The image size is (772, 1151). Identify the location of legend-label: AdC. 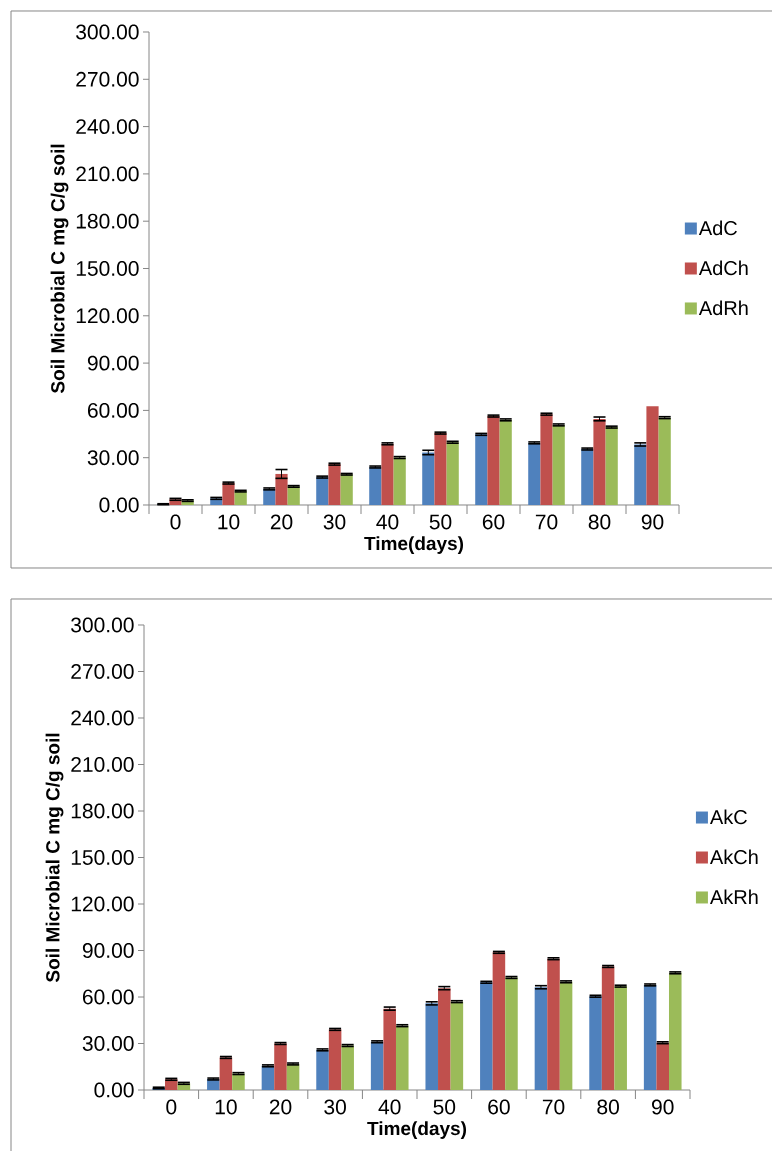
(717, 228).